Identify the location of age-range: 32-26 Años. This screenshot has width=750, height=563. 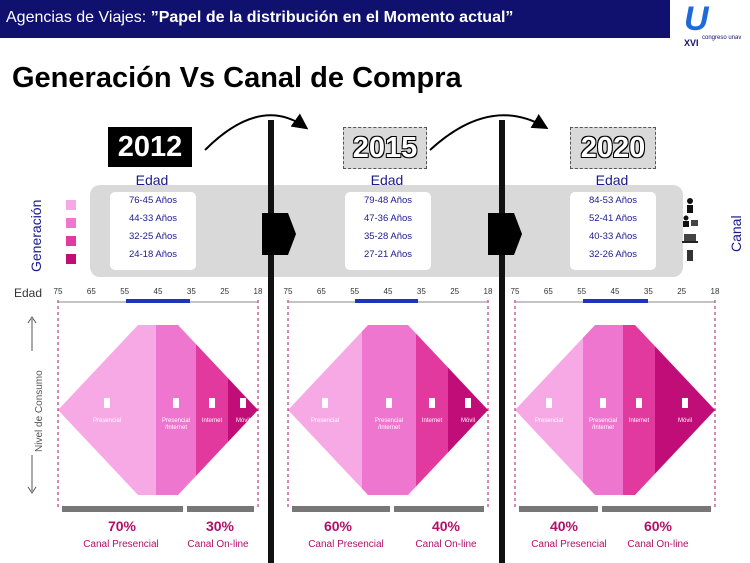
(613, 254).